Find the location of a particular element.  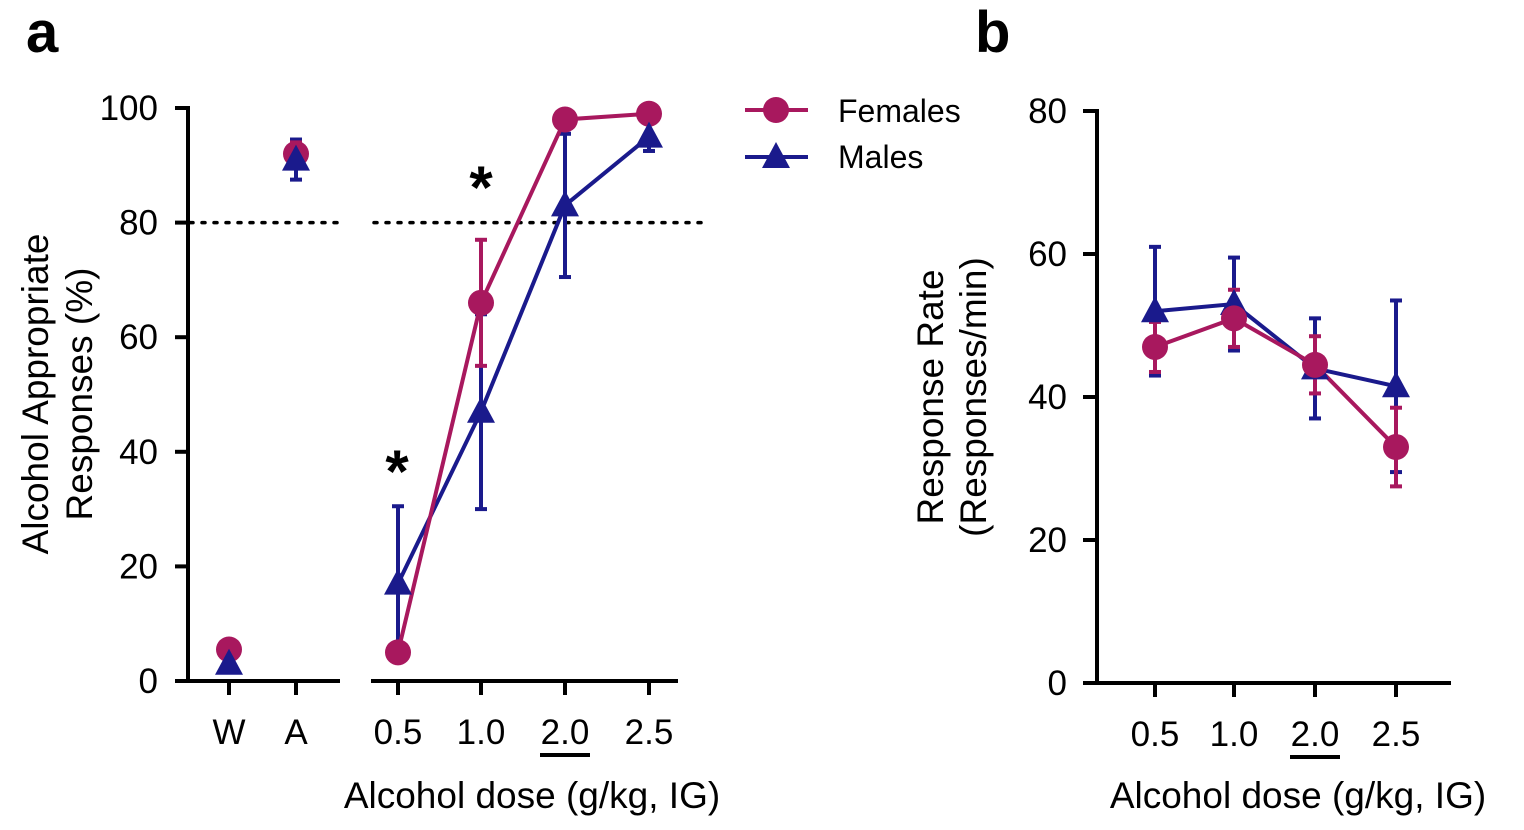

marker-males-a-a is located at coordinates (296, 157).